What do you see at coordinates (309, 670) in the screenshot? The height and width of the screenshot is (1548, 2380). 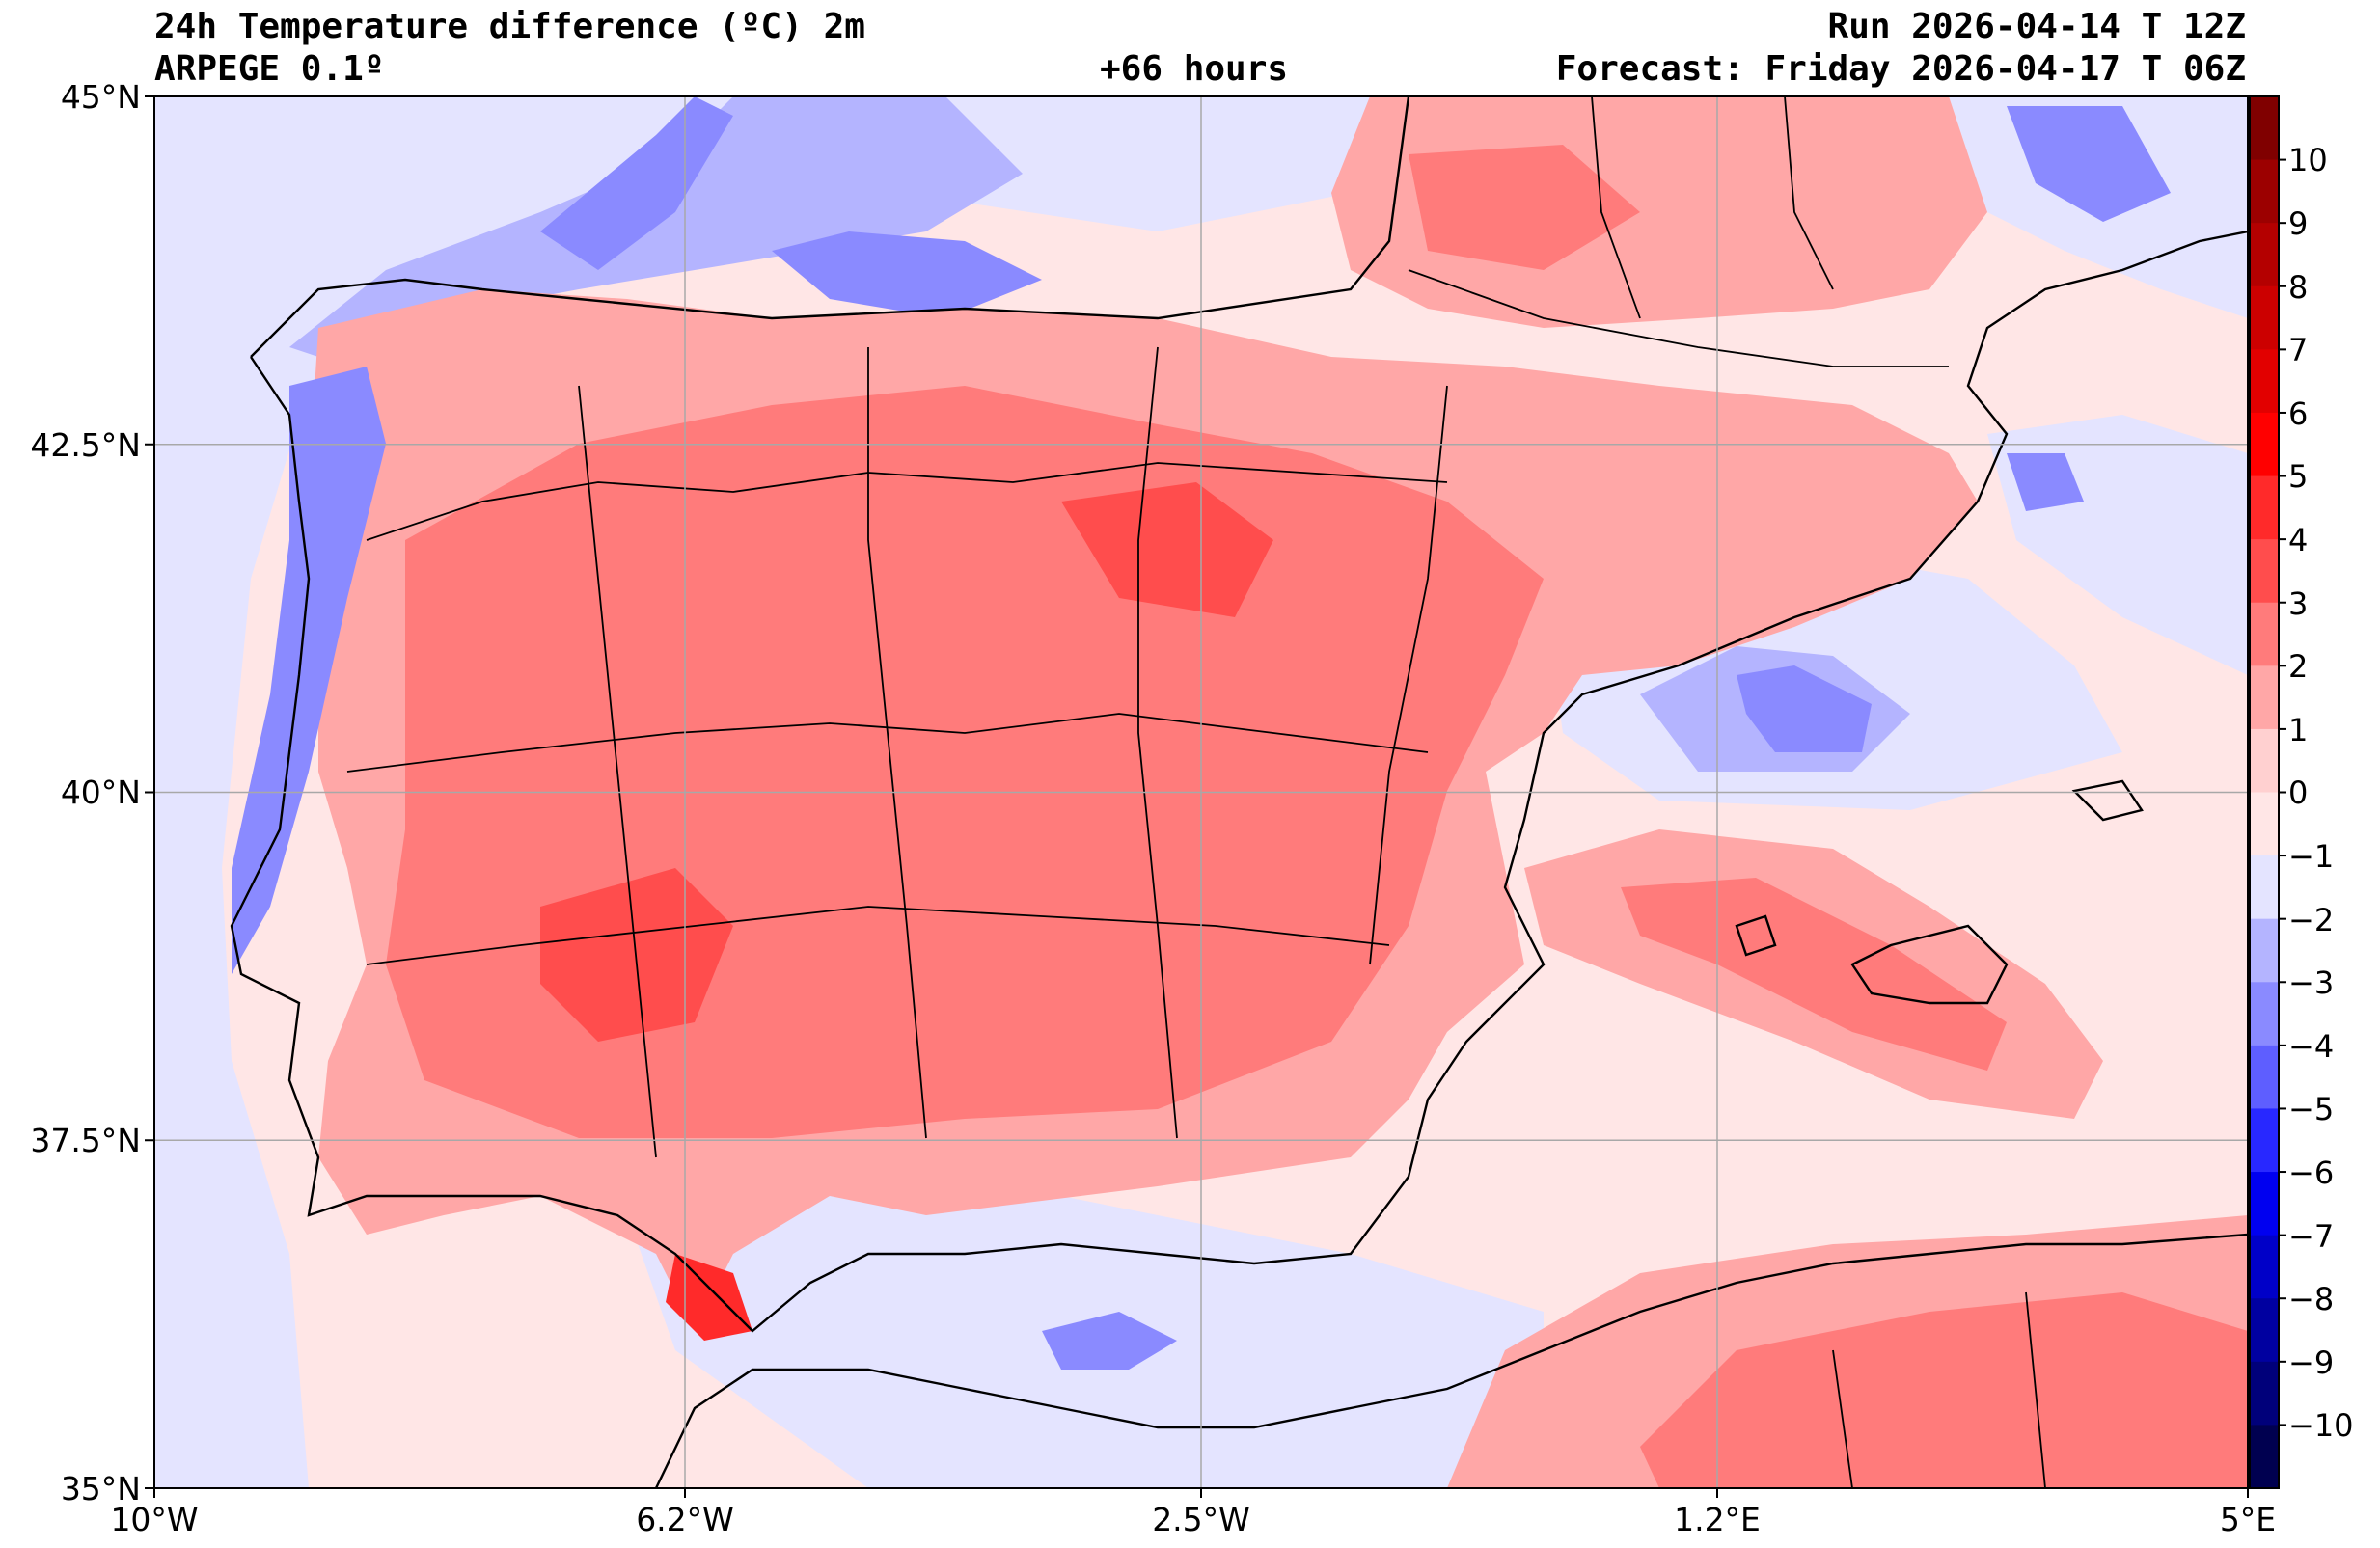 I see `portugal-coast-cool-strip` at bounding box center [309, 670].